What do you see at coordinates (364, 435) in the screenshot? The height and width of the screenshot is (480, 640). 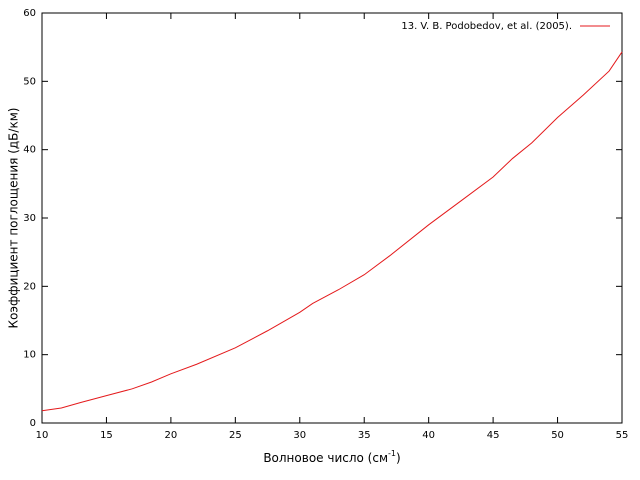 I see `x-tick-label: 35` at bounding box center [364, 435].